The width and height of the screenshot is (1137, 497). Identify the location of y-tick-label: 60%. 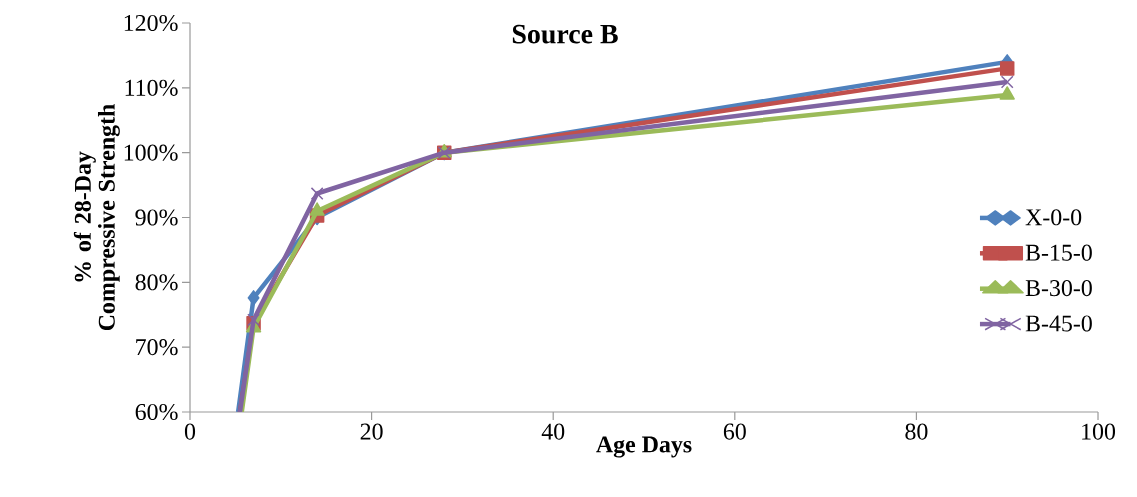
(156, 412).